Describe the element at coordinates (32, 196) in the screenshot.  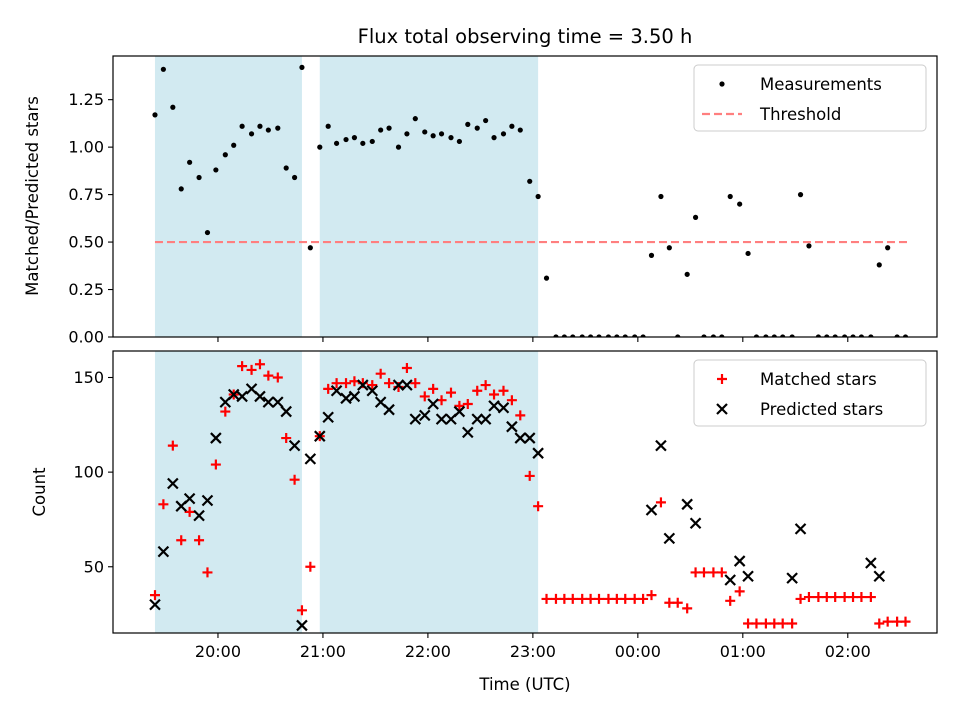
I see `top-y-axis-label: Matched/Predicted stars` at that location.